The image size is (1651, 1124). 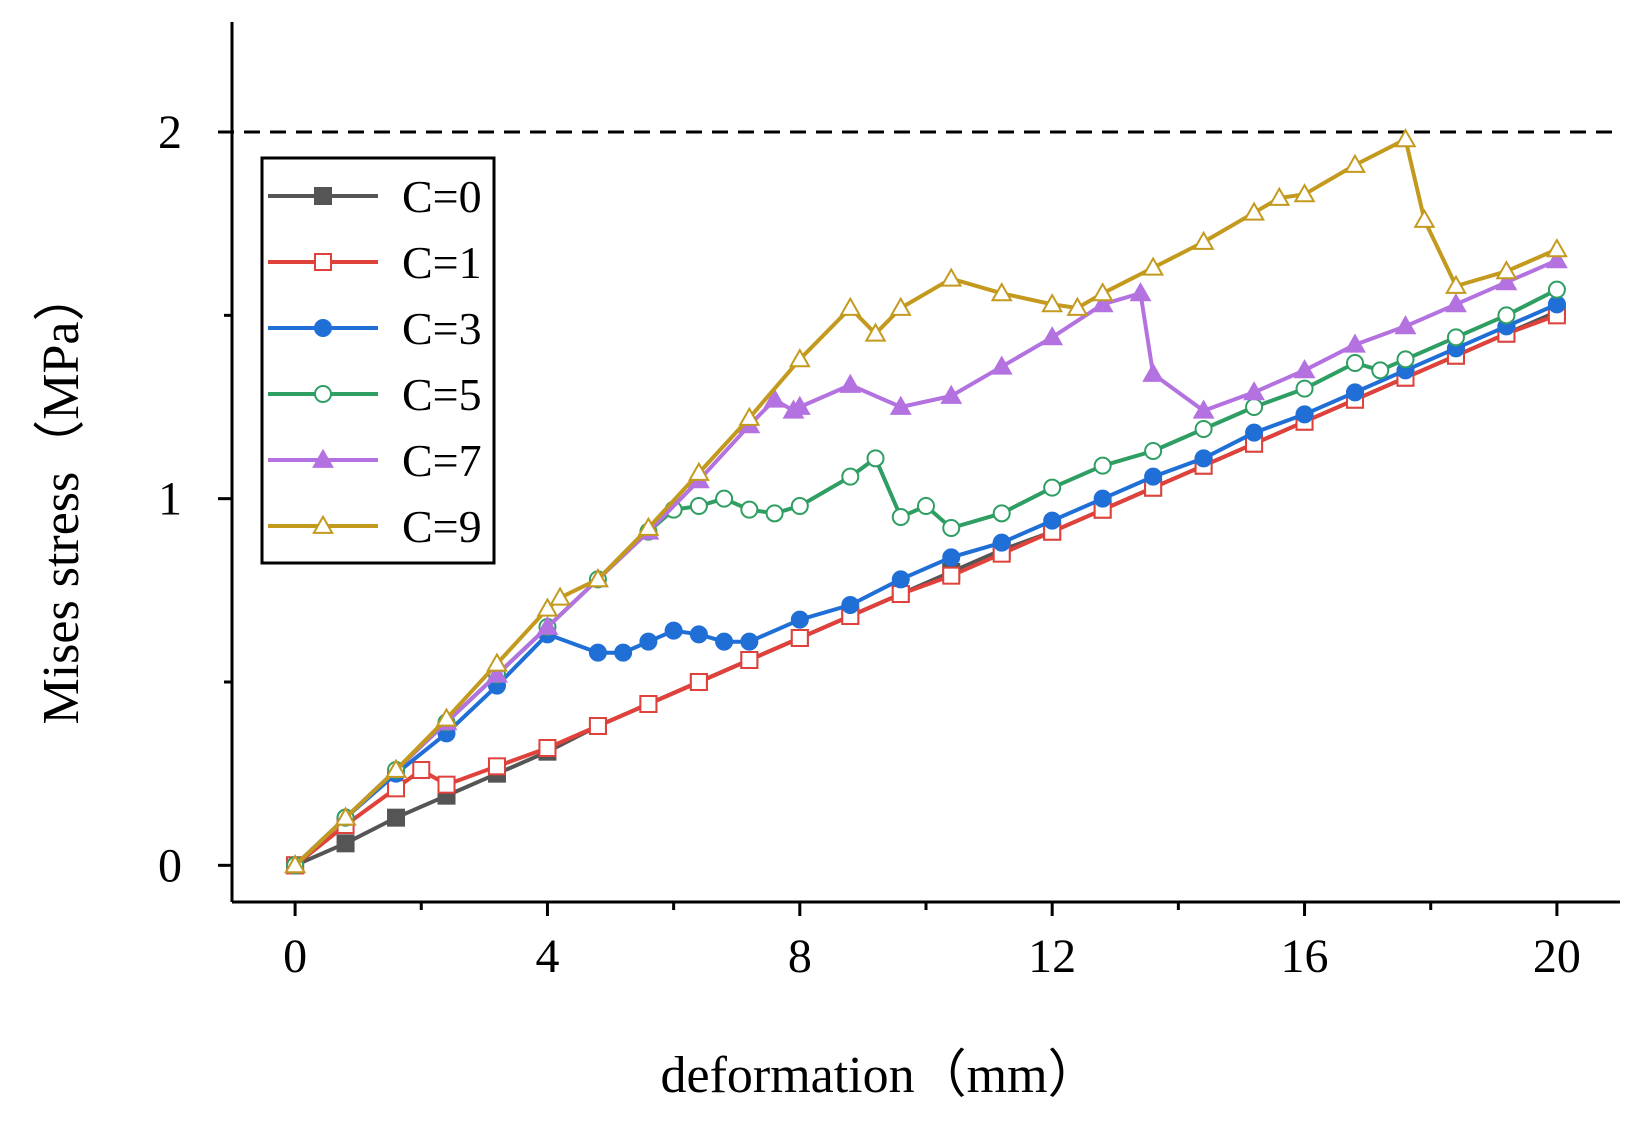 I want to click on x-tick-label: 8, so click(x=800, y=956).